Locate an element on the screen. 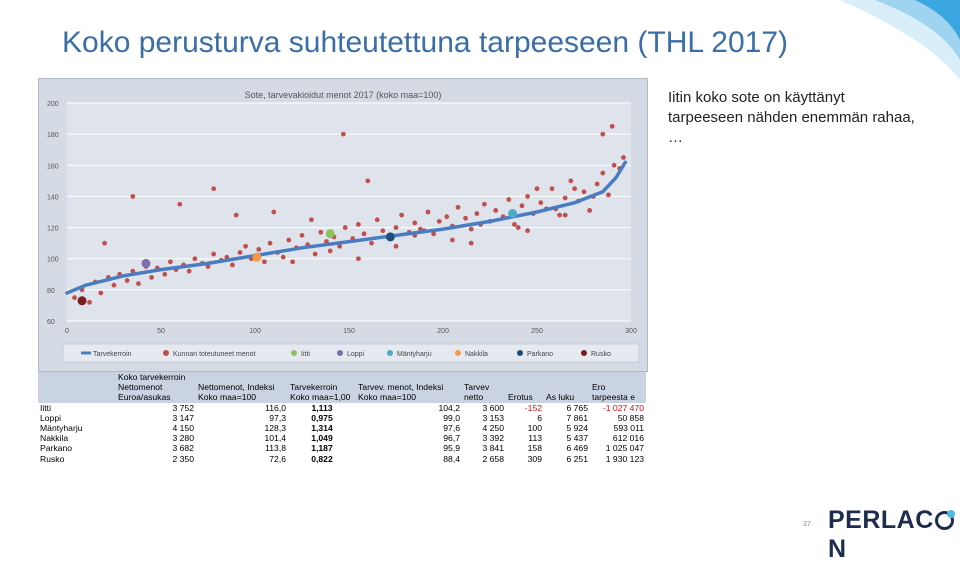 The image size is (960, 564). legend-label: Mäntyharju is located at coordinates (414, 354).